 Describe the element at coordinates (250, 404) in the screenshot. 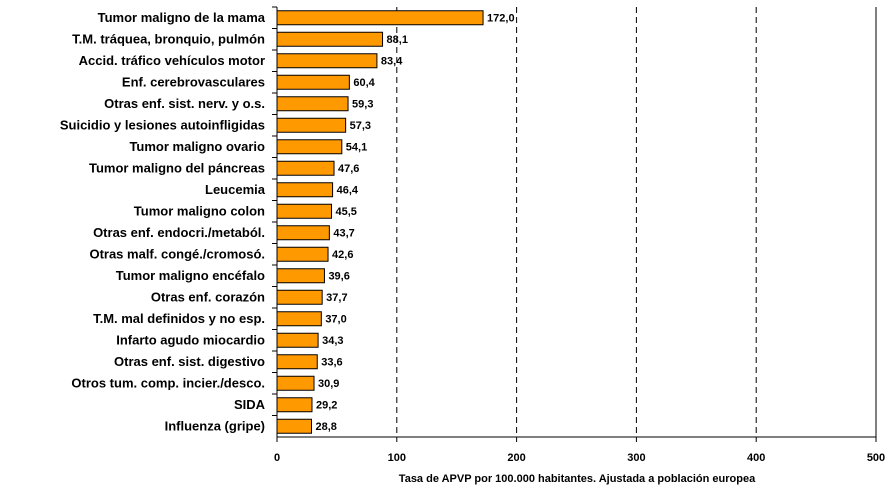

I see `y-tick-label: SIDA` at that location.